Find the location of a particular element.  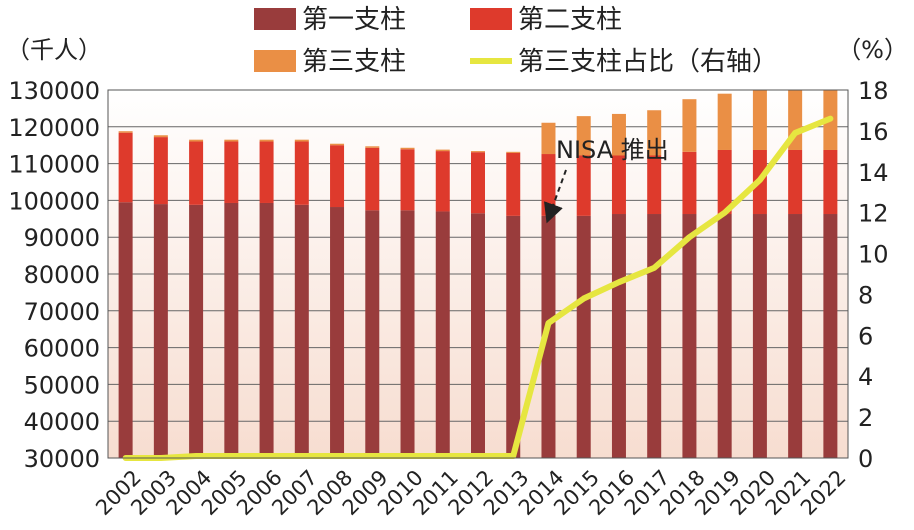

legend-swatch-pillar3 is located at coordinates (275, 61).